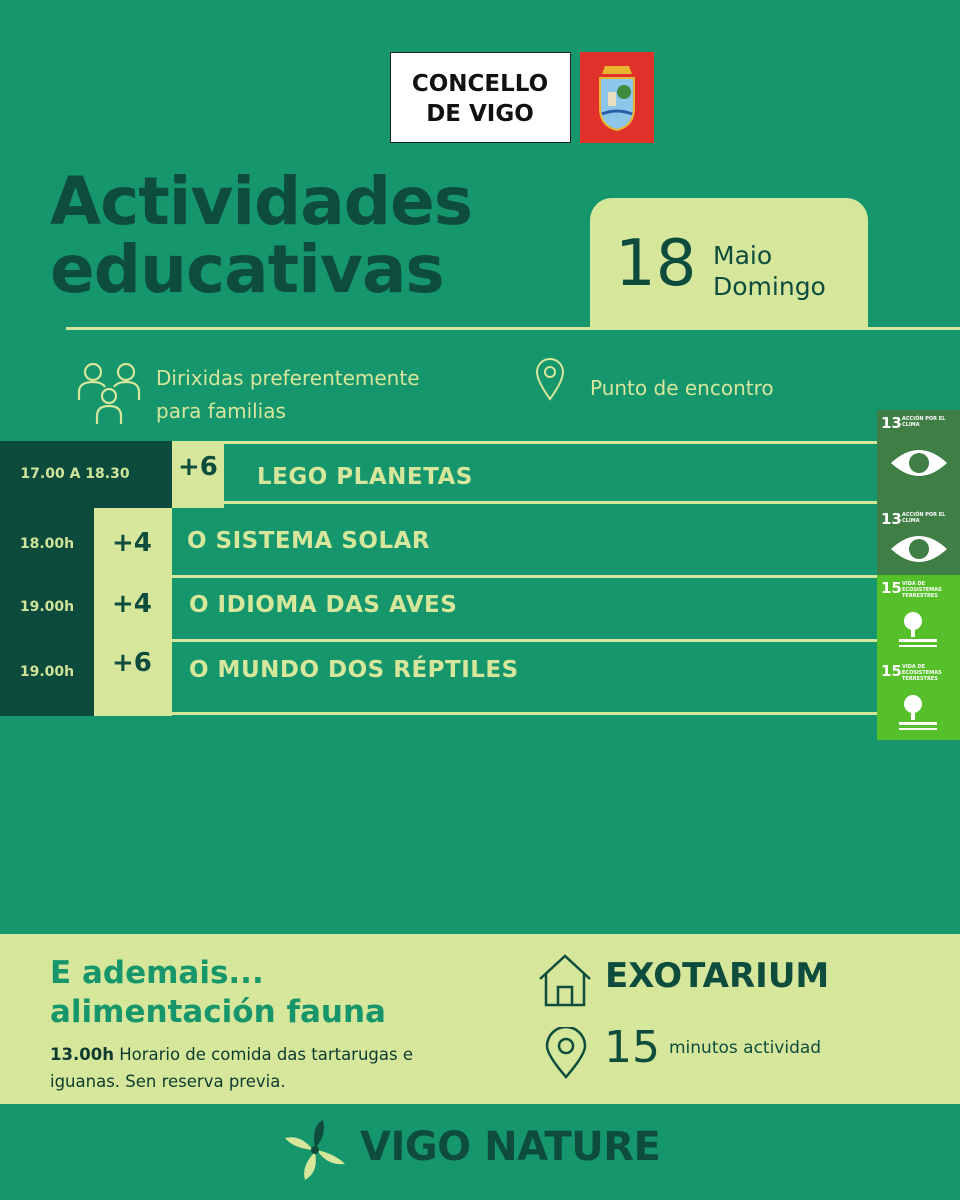  I want to click on title: Actividades educativas, so click(261, 235).